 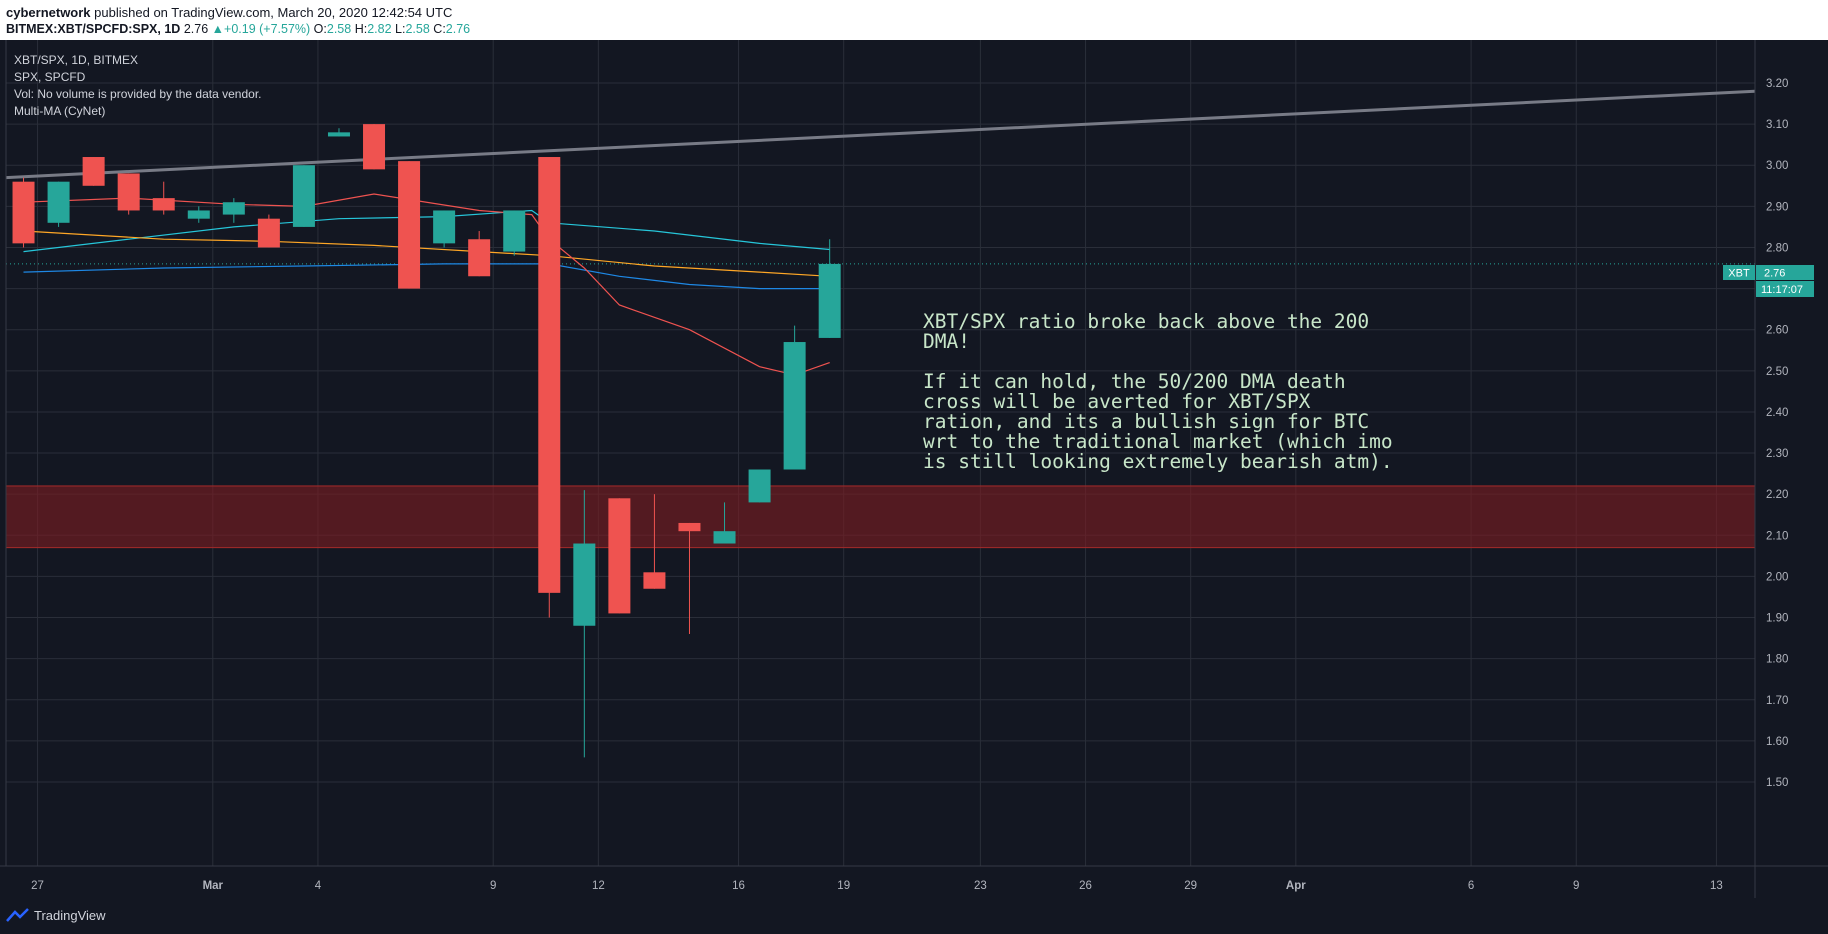 I want to click on close-value: 2.76, so click(x=458, y=29).